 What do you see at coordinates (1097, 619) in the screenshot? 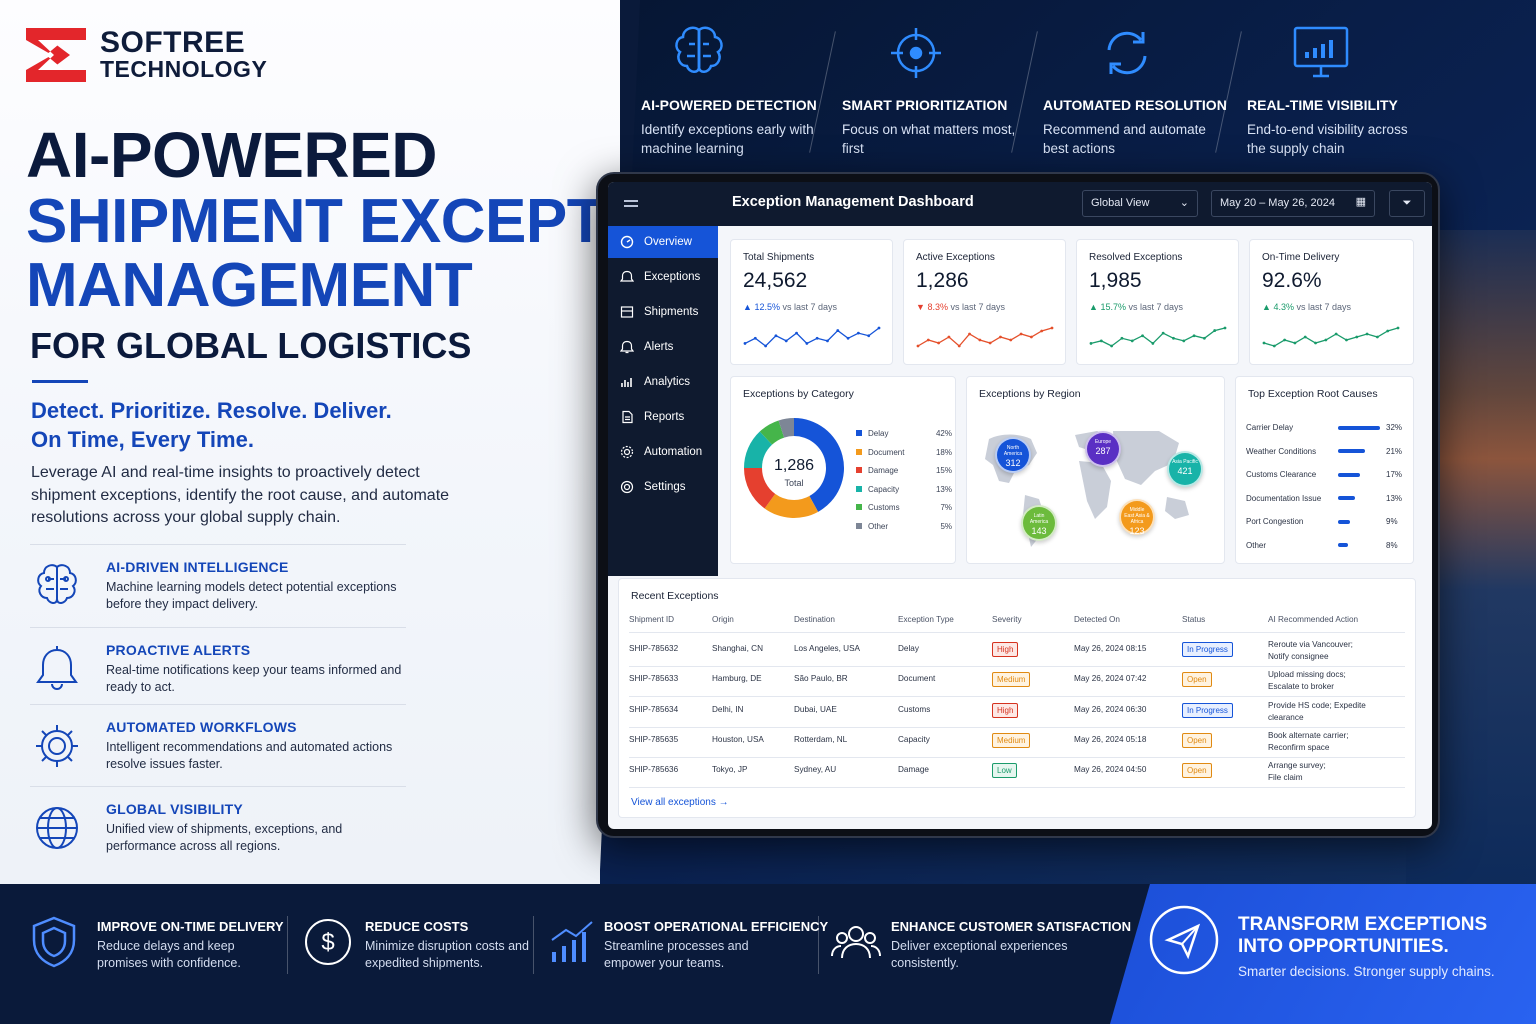
I see `column-header: Detected On` at bounding box center [1097, 619].